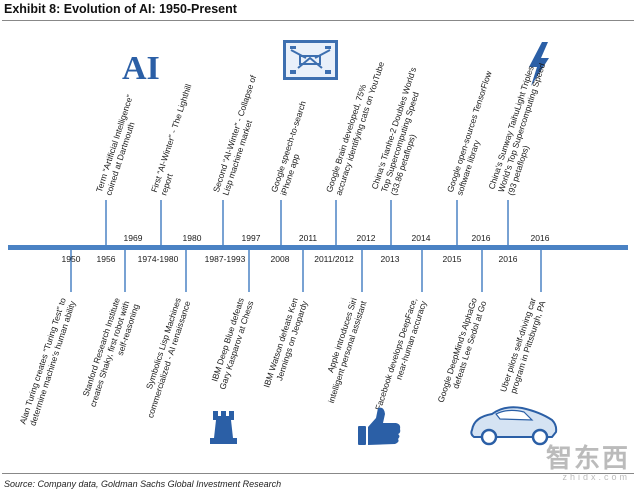 The image size is (638, 498). Describe the element at coordinates (334, 259) in the screenshot. I see `event-year: 2011/2012` at that location.